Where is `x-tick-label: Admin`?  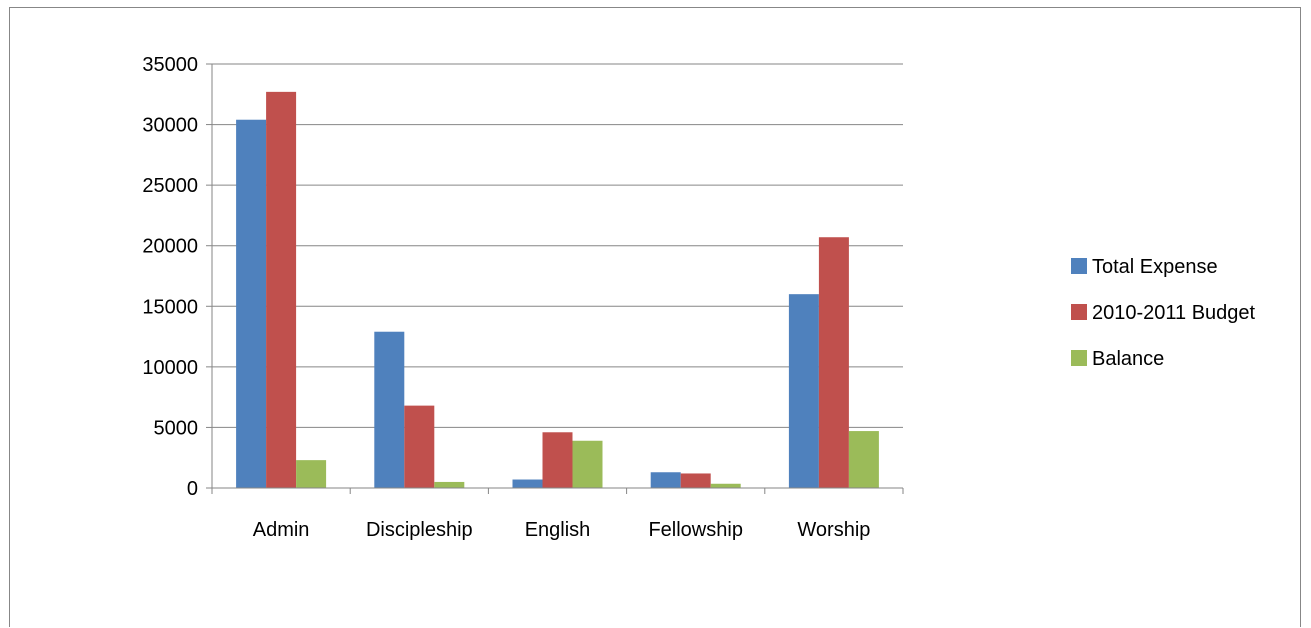
x-tick-label: Admin is located at coordinates (281, 530).